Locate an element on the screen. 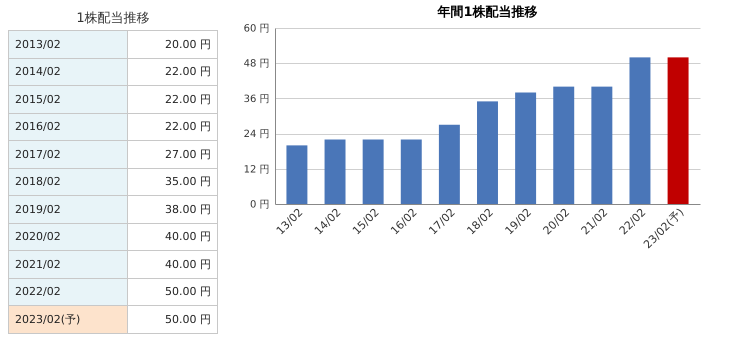 This screenshot has width=733, height=339. category-label: 2021/02 is located at coordinates (68, 264).